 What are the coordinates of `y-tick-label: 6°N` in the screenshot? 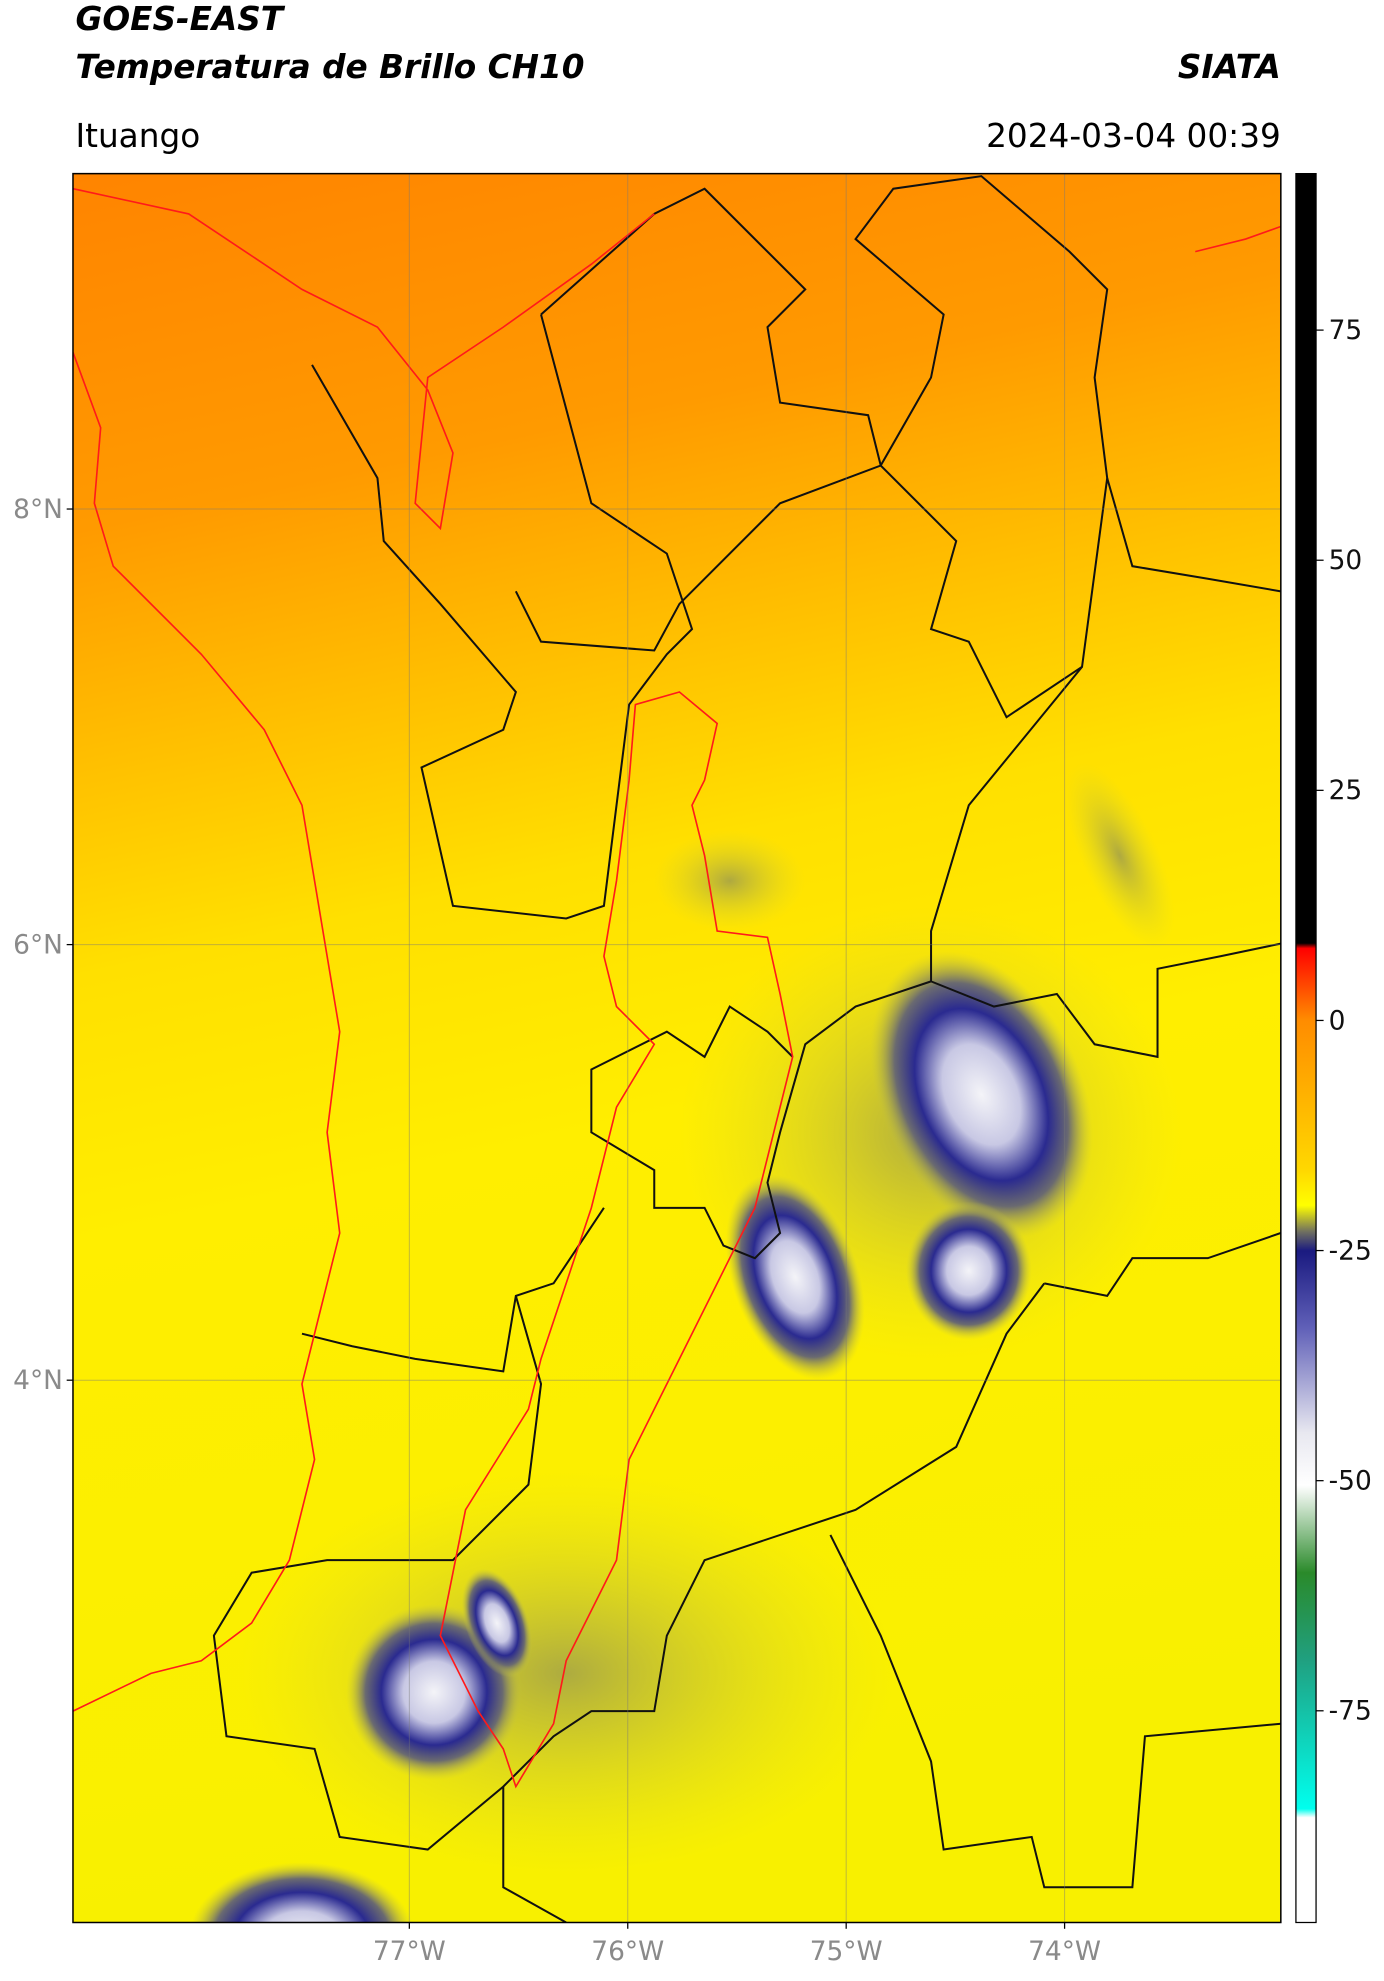 It's located at (38, 944).